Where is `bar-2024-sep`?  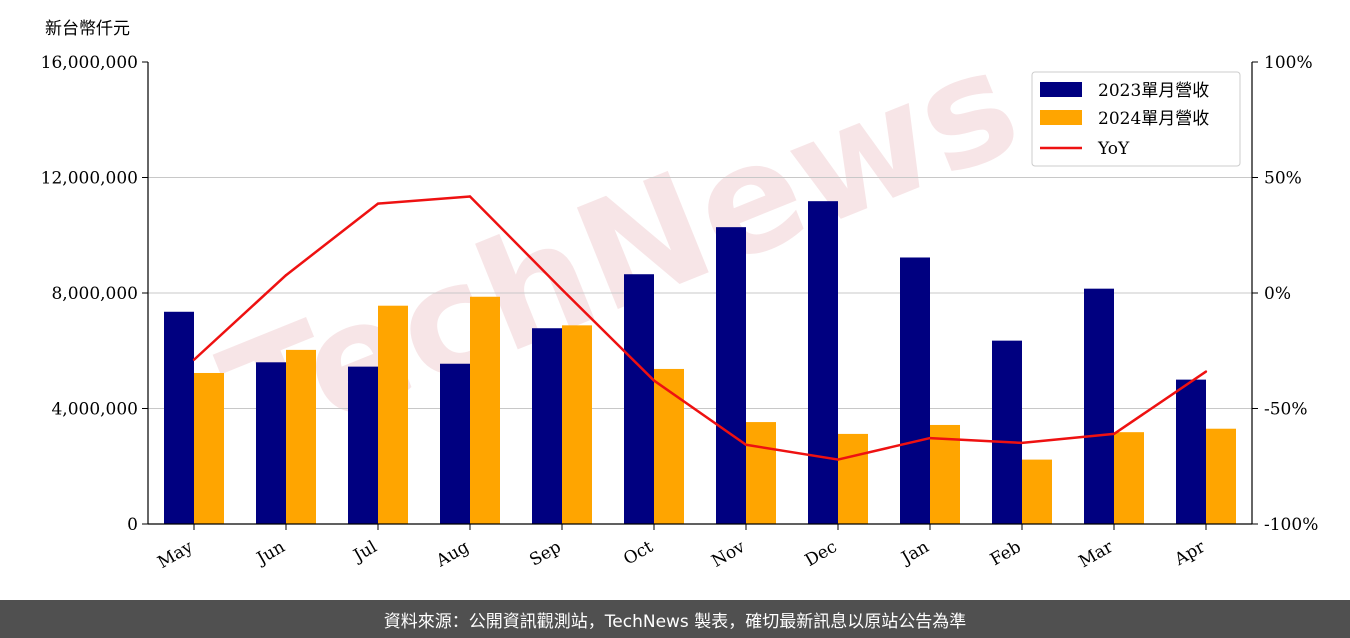 bar-2024-sep is located at coordinates (577, 424).